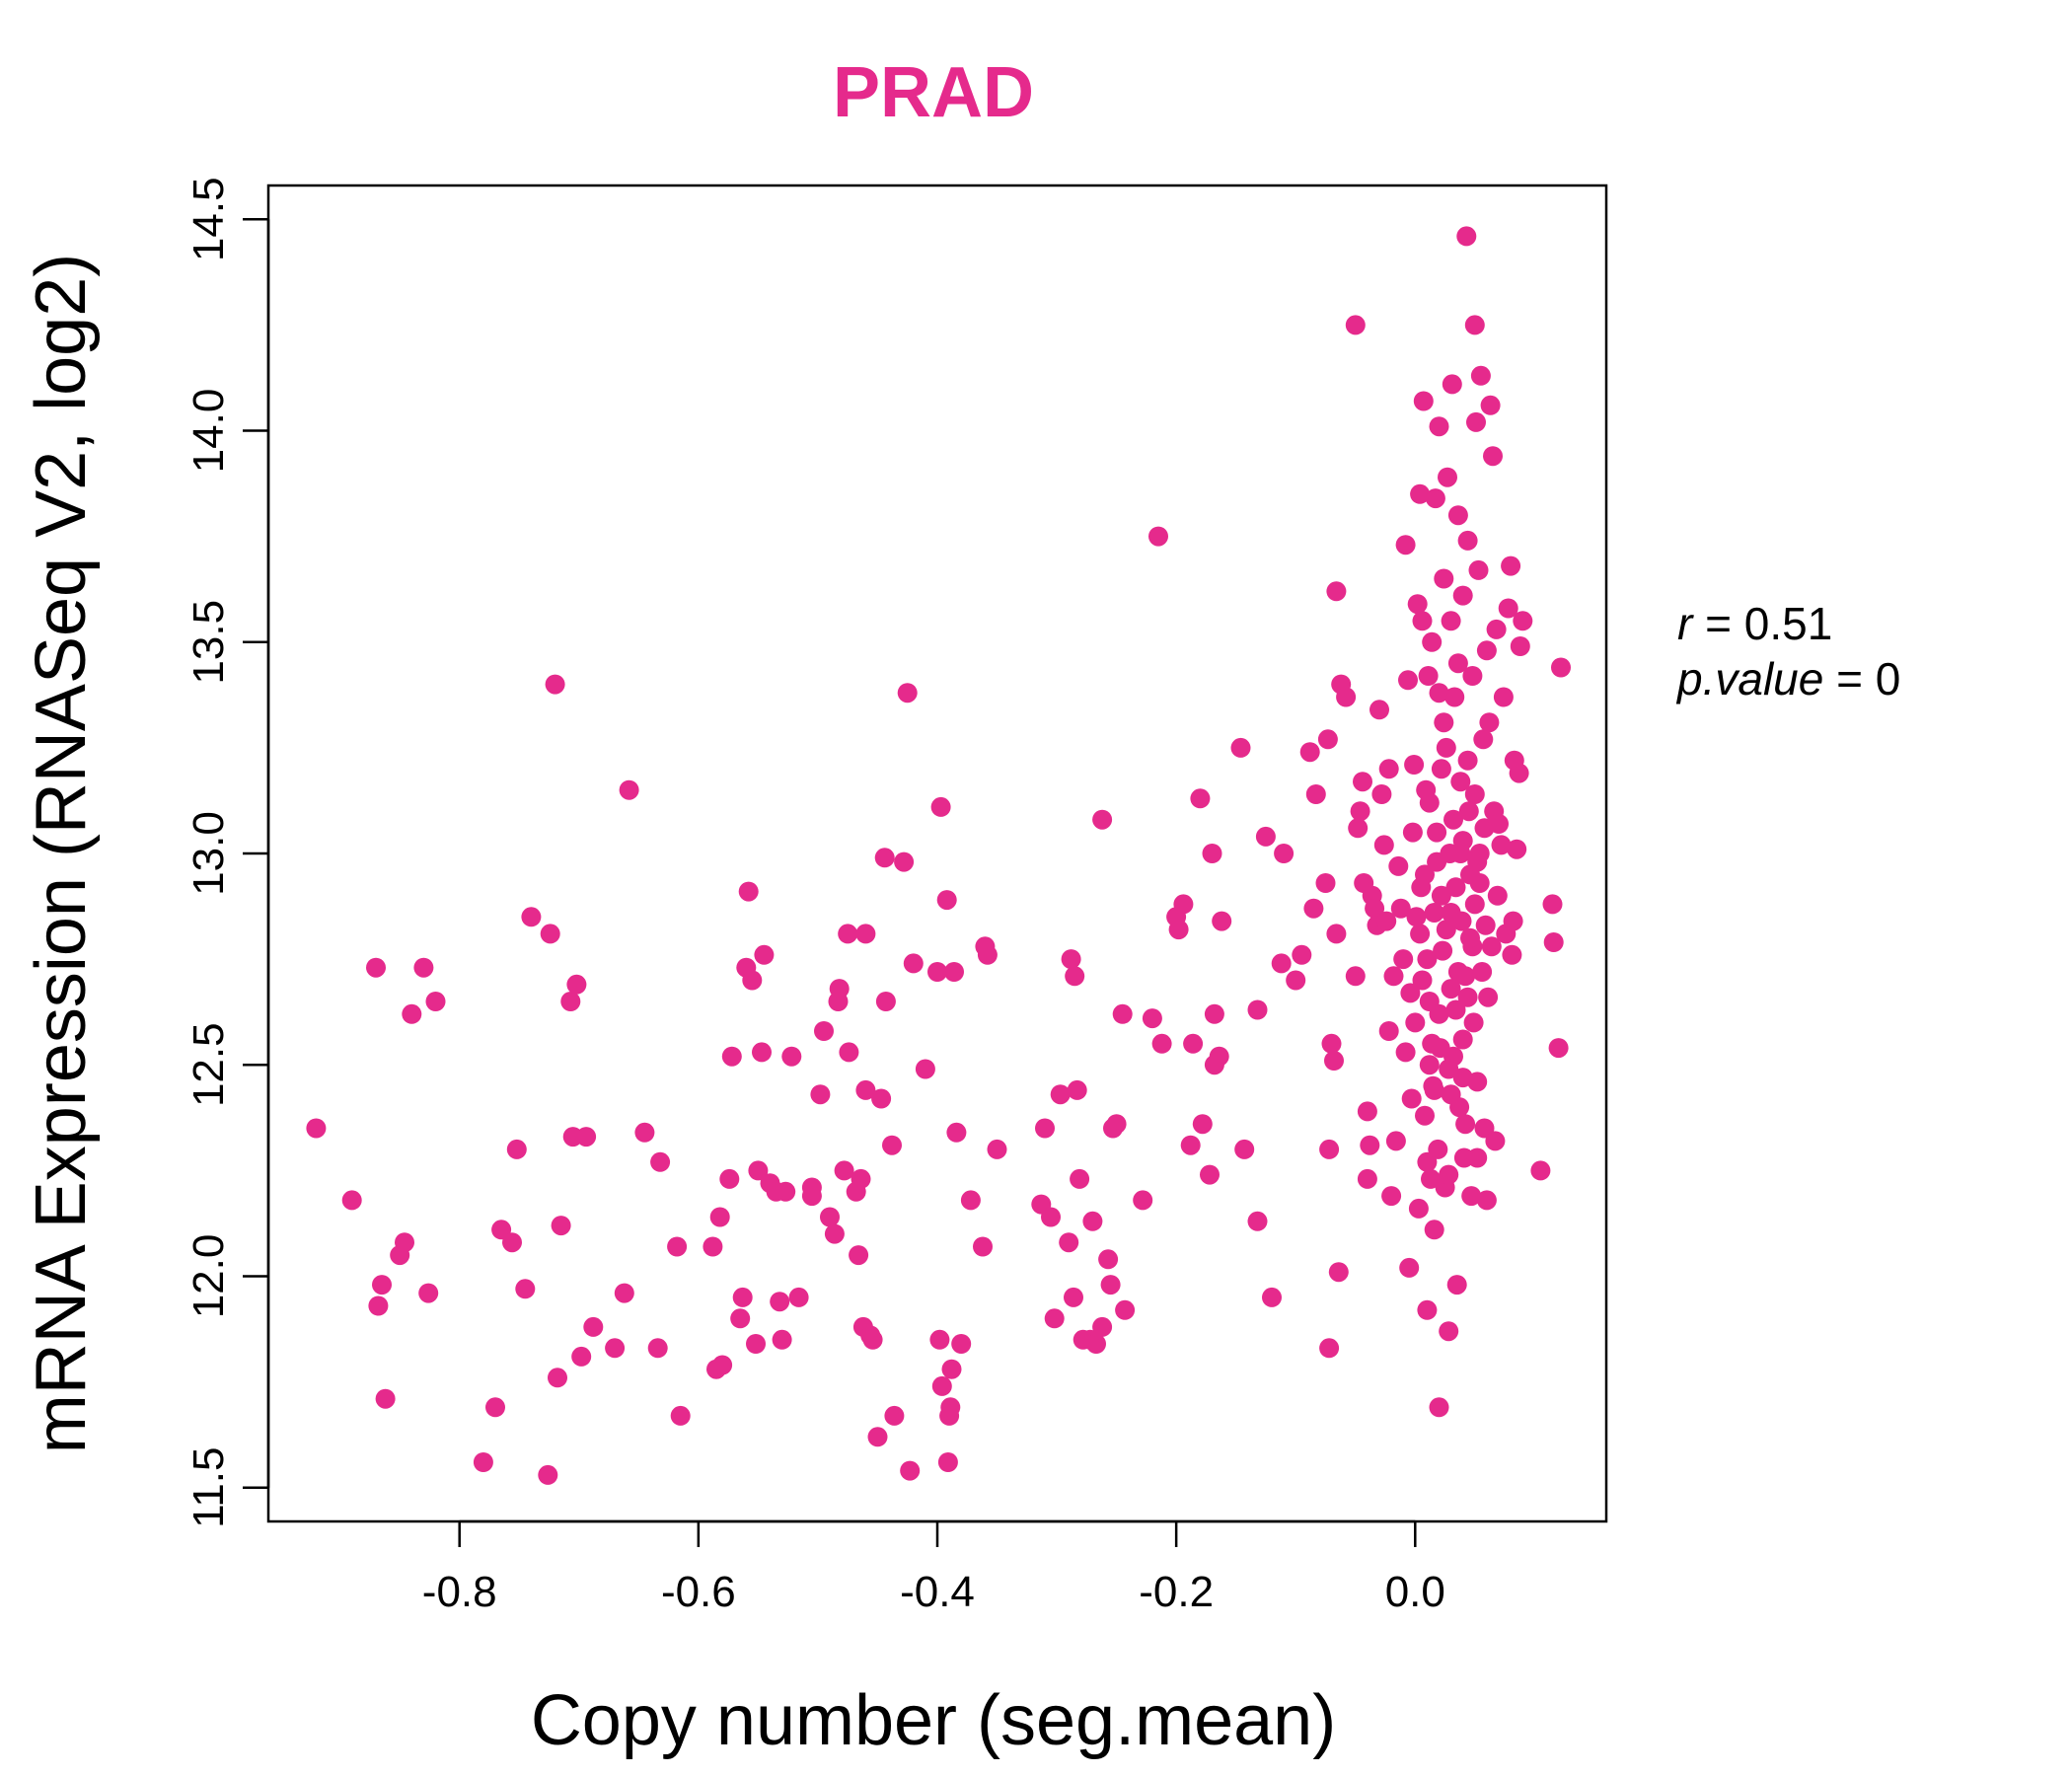 The height and width of the screenshot is (1776, 2072). What do you see at coordinates (209, 643) in the screenshot?
I see `y-tick-label: 13.5` at bounding box center [209, 643].